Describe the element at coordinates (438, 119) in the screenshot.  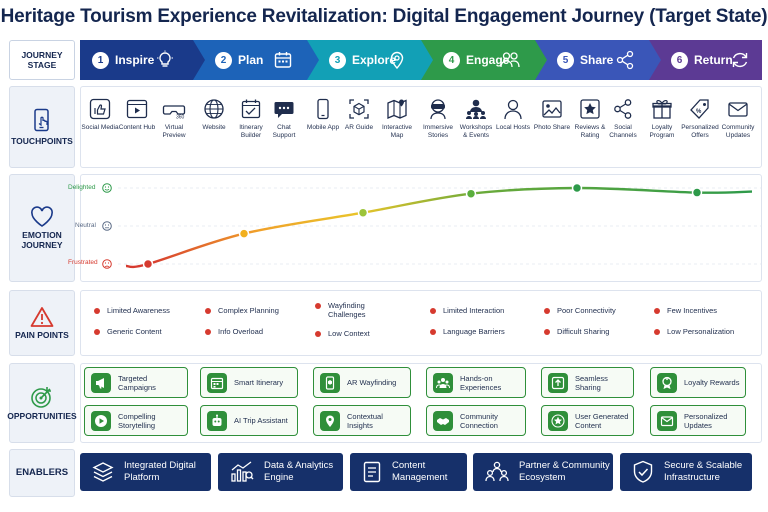
I see `touchpoint-immersive-stories: Immersive Stories` at that location.